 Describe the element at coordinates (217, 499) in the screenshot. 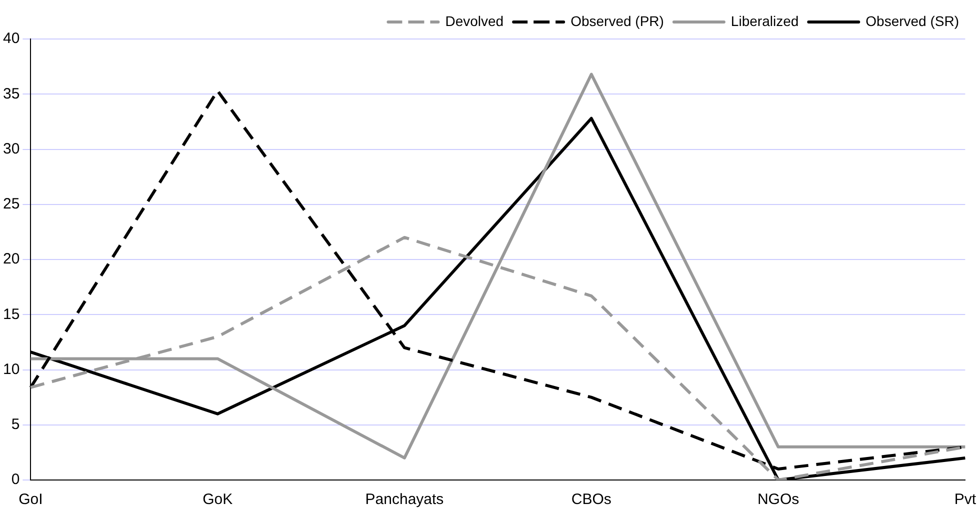

I see `x-tick-label: GoK` at that location.